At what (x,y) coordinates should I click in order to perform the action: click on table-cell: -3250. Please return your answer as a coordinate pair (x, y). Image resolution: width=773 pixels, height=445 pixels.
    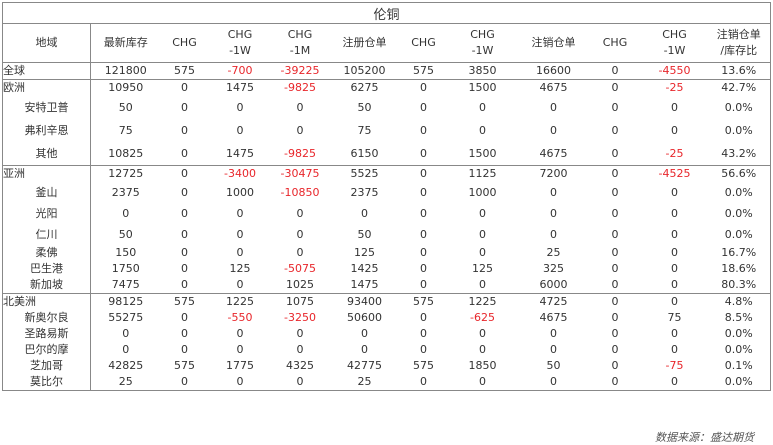
    Looking at the image, I should click on (300, 317).